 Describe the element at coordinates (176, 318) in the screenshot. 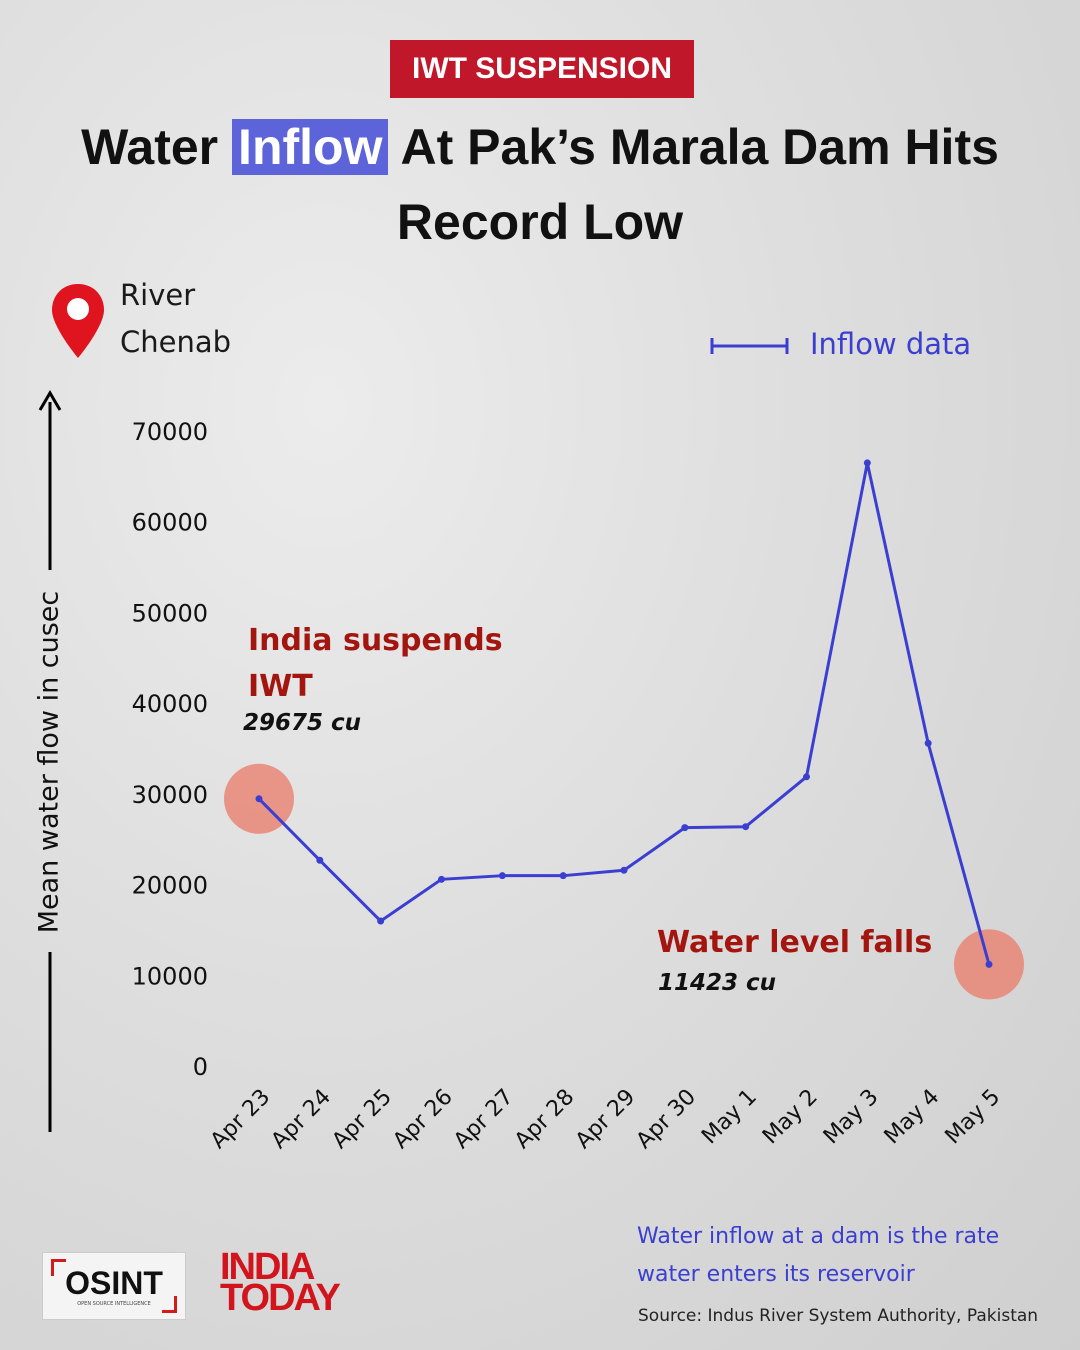

I see `location: River Chenab` at that location.